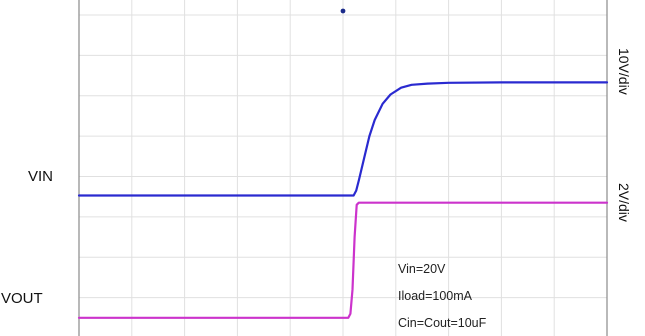 This screenshot has width=645, height=336. What do you see at coordinates (422, 269) in the screenshot?
I see `annotation-vin: Vin=20V` at bounding box center [422, 269].